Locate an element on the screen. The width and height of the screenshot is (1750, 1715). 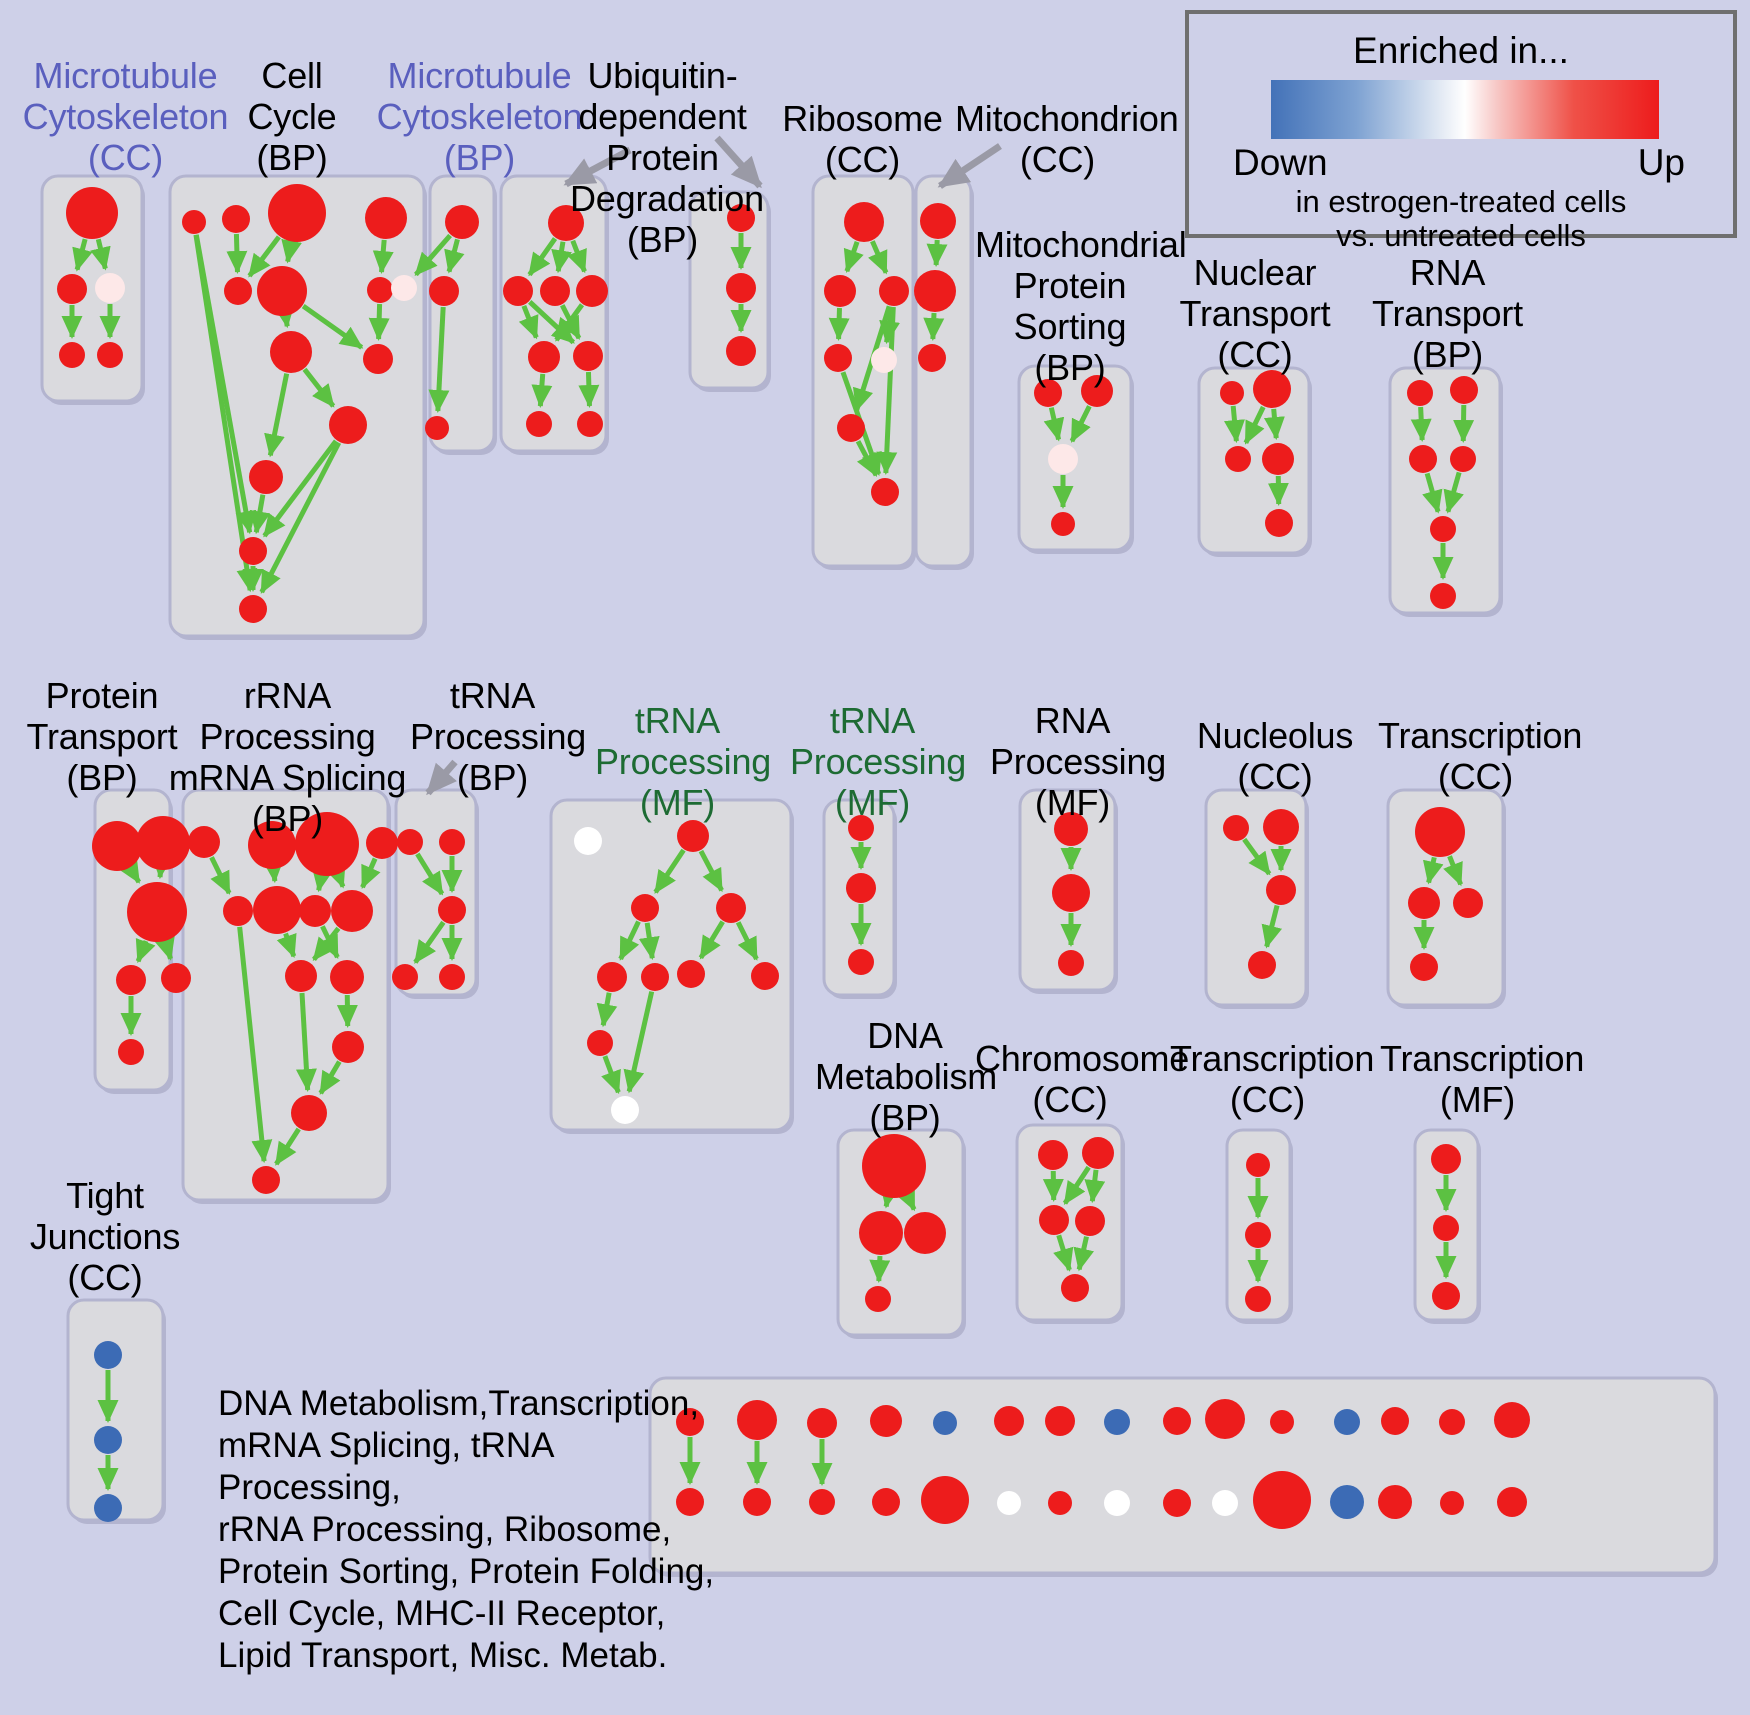
cluster-panel-ubiquitin-dependent-protein-degradation-bp is located at coordinates (553, 313).